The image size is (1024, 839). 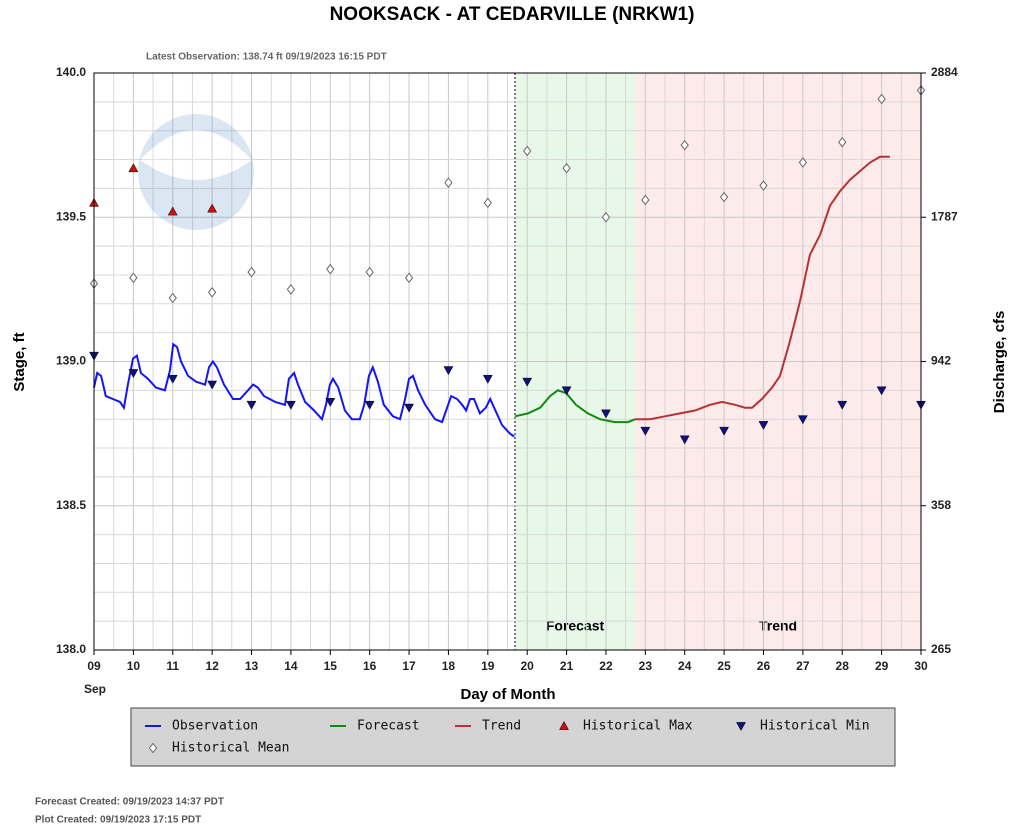 I want to click on x-tick-label: 19, so click(x=488, y=666).